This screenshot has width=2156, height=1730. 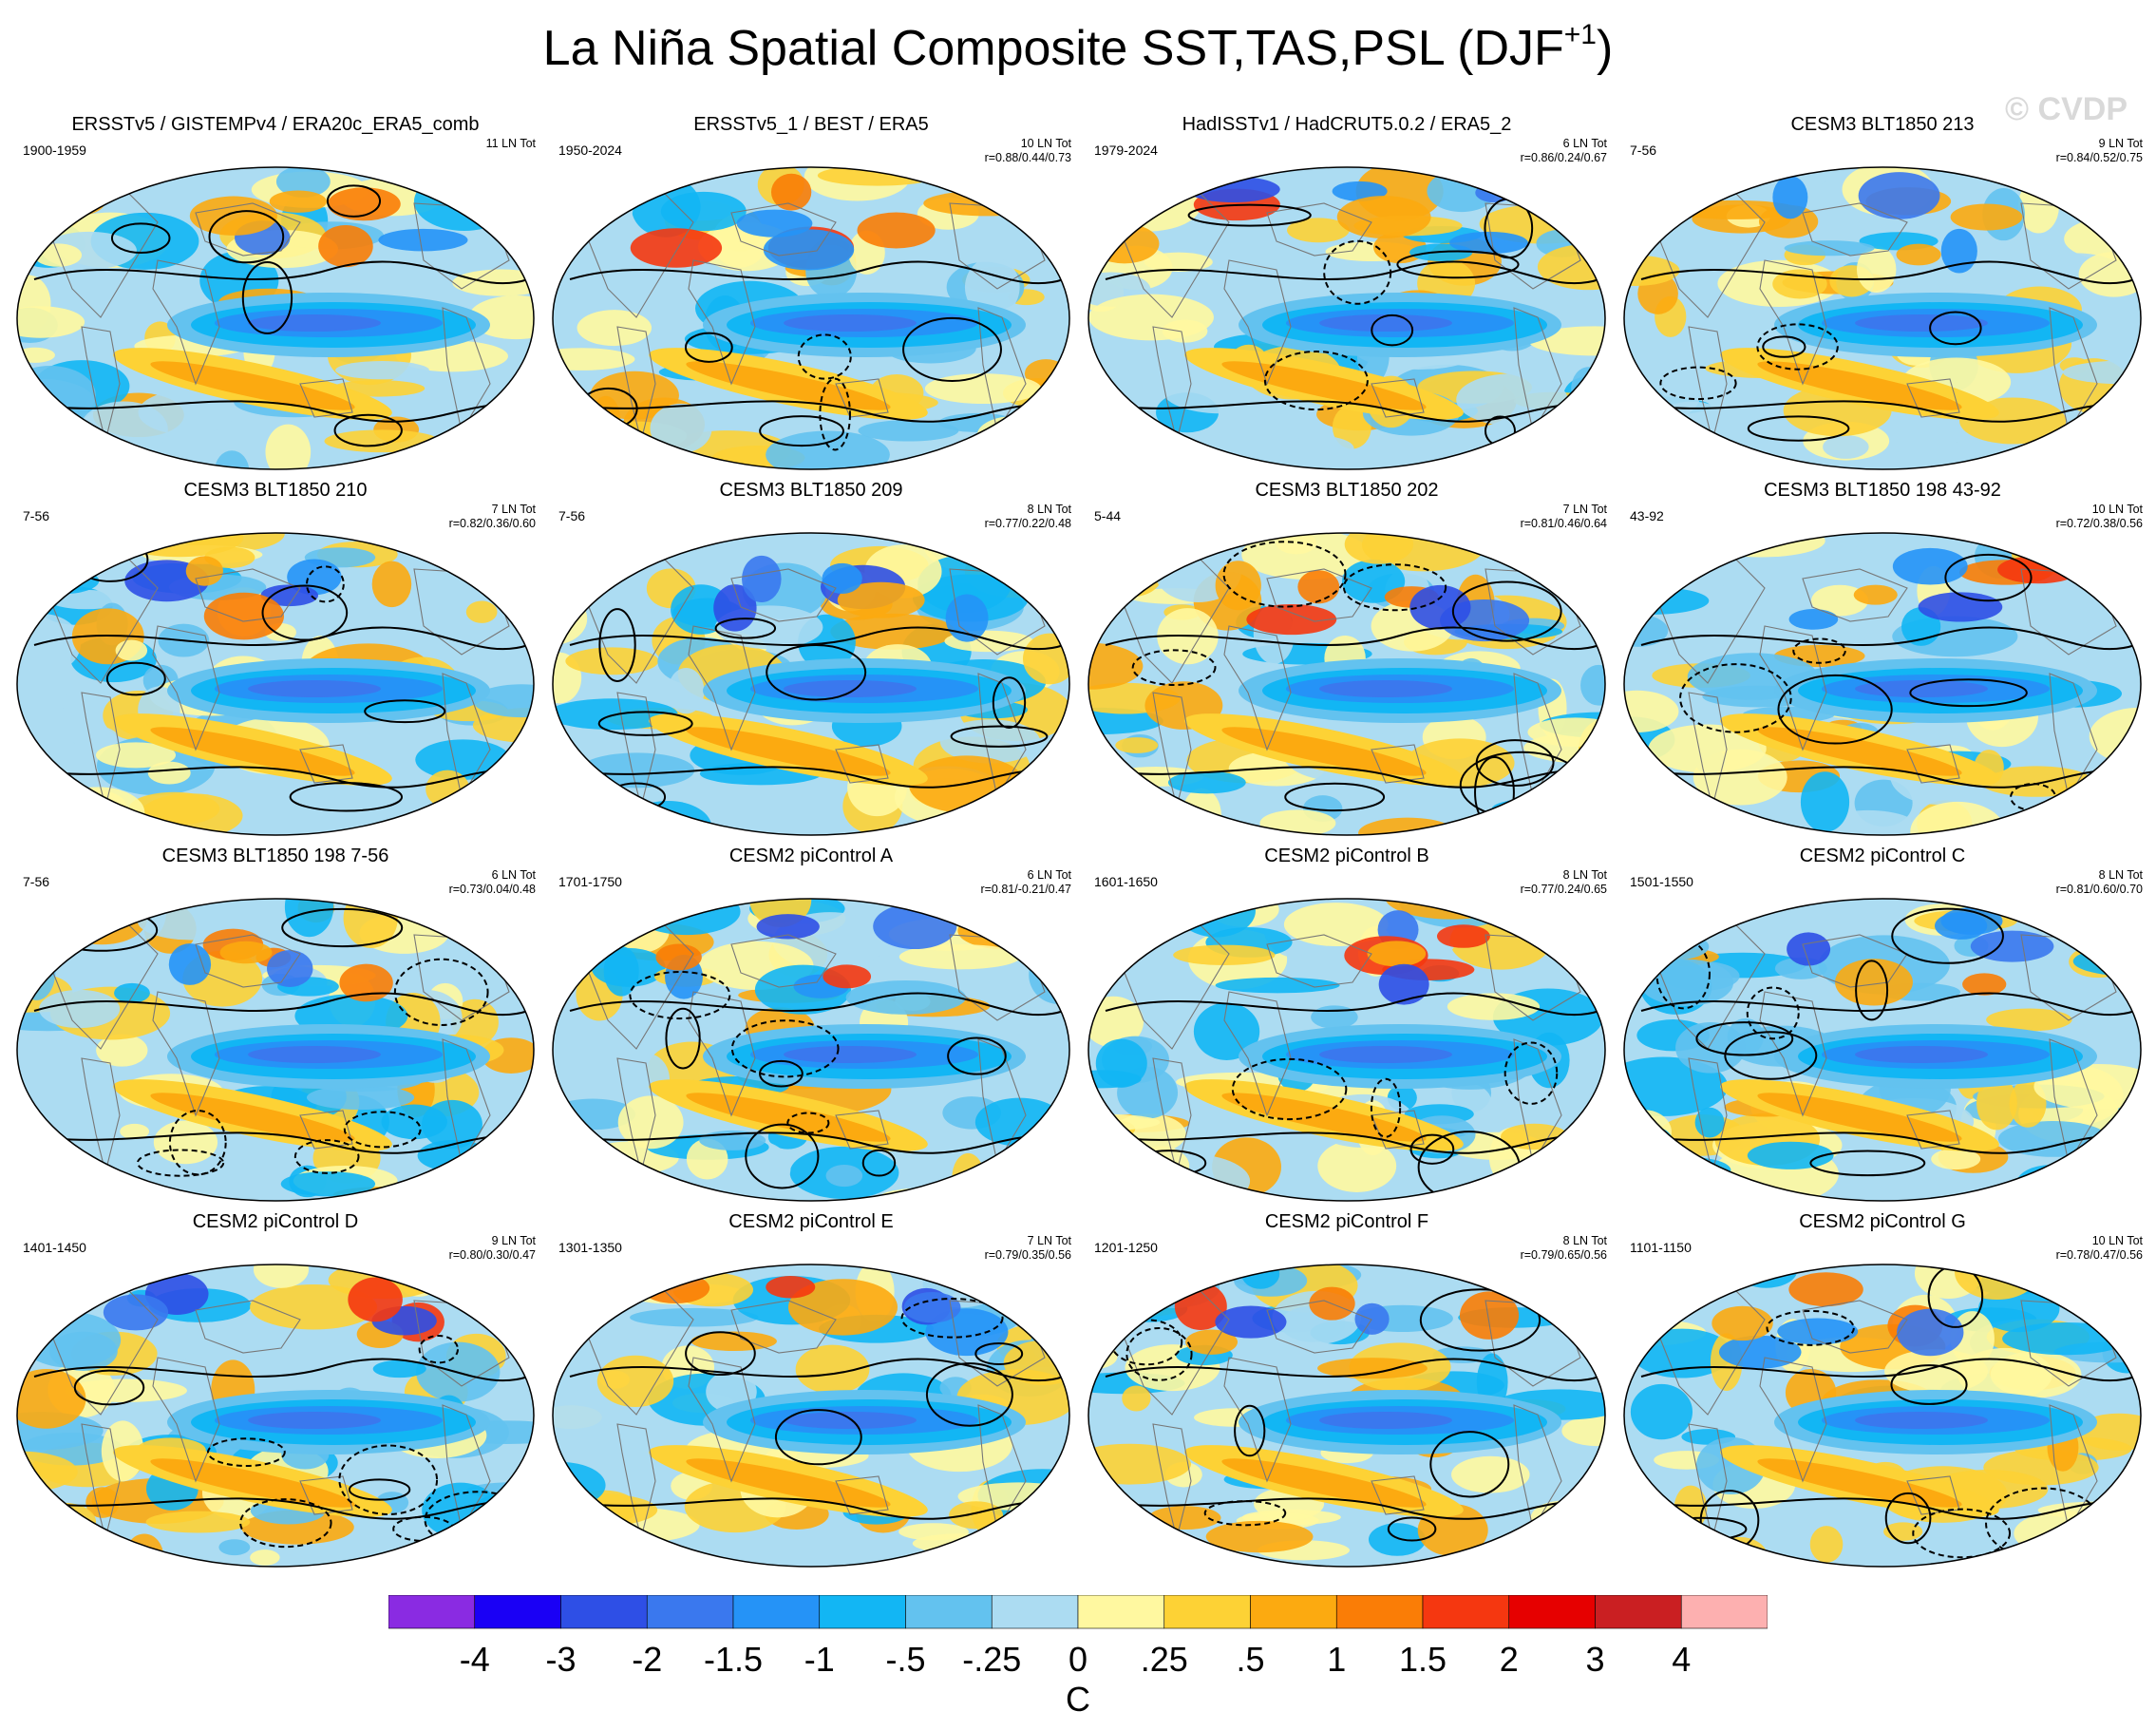 What do you see at coordinates (2066, 109) in the screenshot?
I see `cvdp-watermark: © CVDP` at bounding box center [2066, 109].